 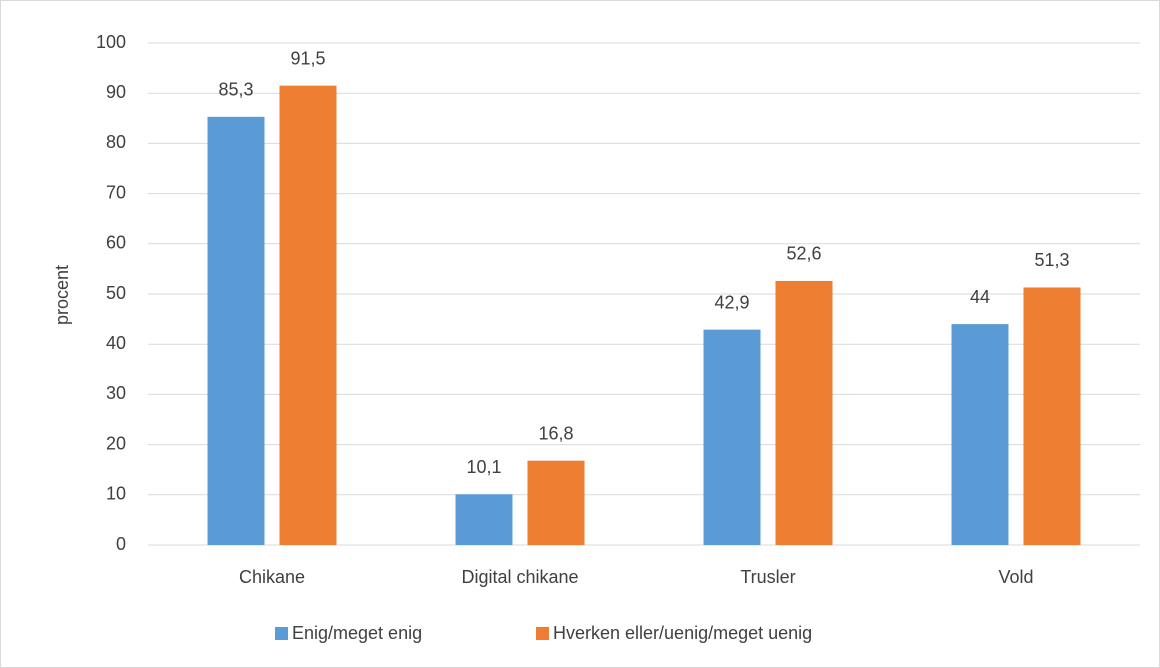 I want to click on legend-label: Enig/meget enig, so click(x=357, y=633).